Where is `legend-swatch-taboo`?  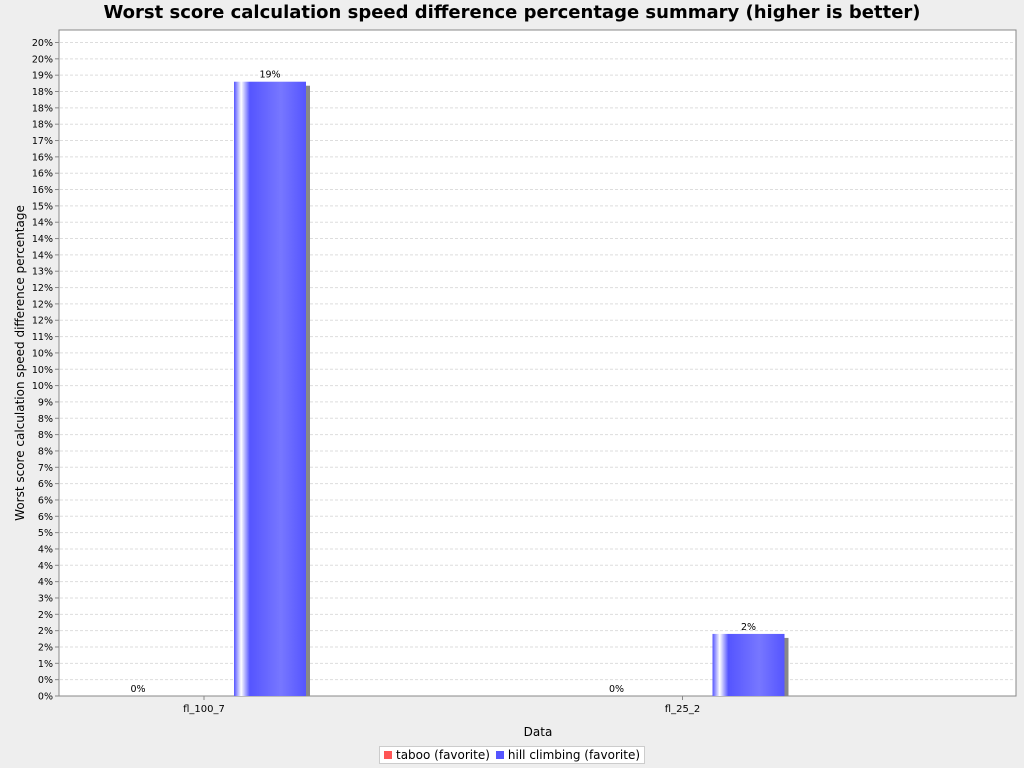
legend-swatch-taboo is located at coordinates (387, 755).